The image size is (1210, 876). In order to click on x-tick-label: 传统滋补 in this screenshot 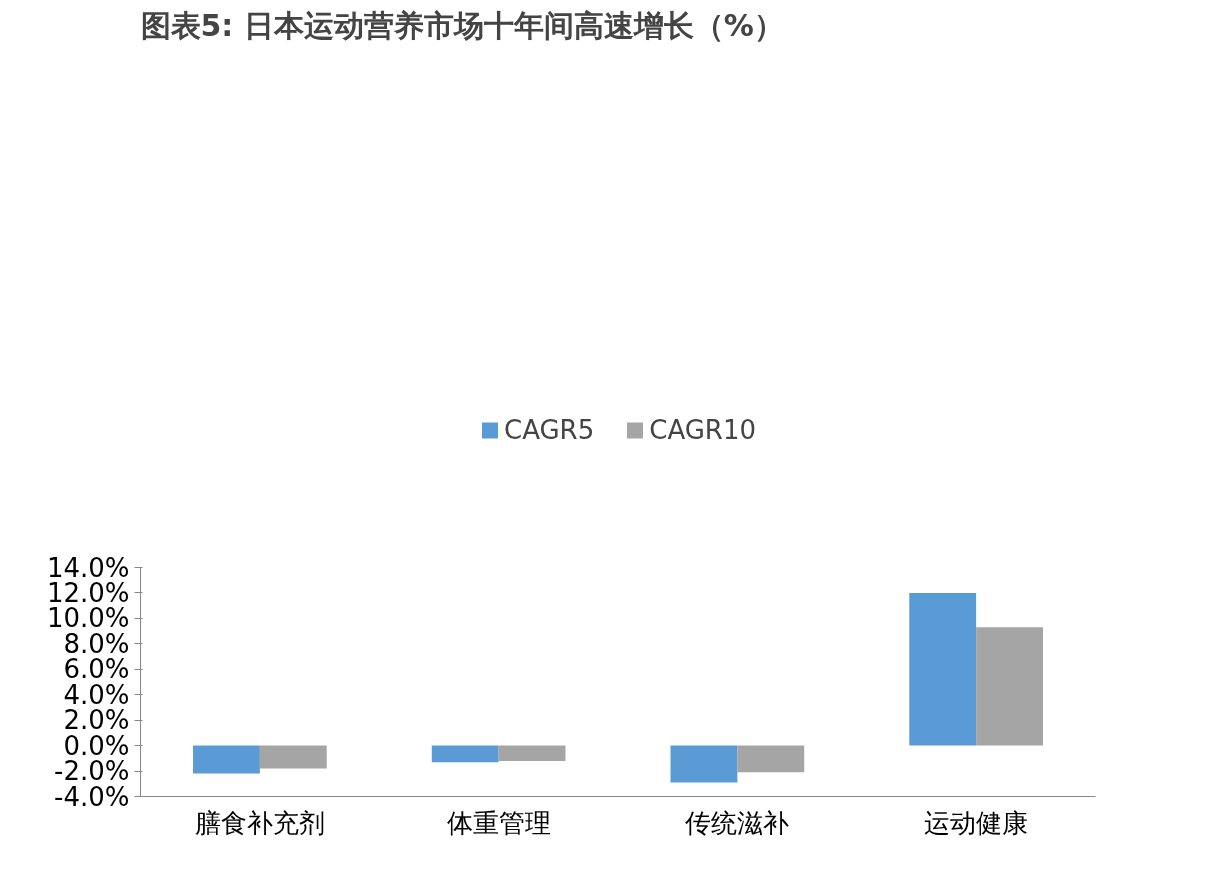, I will do `click(737, 822)`.